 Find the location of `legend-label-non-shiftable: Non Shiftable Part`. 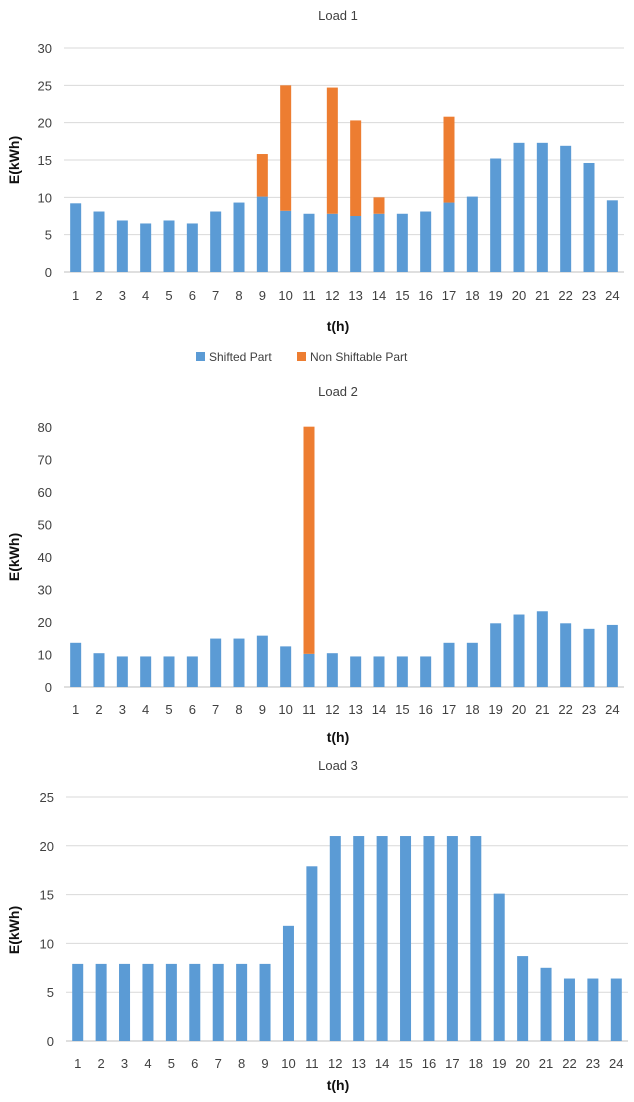

legend-label-non-shiftable: Non Shiftable Part is located at coordinates (359, 357).